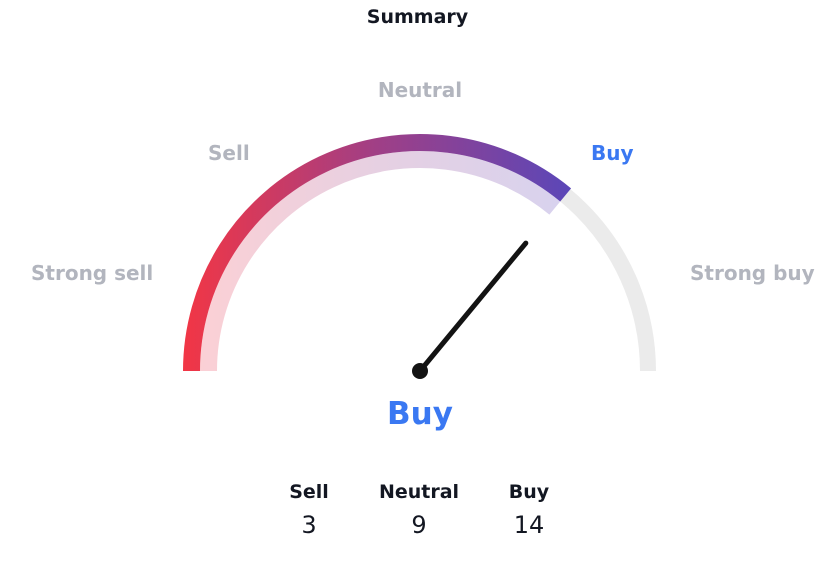 This screenshot has width=835, height=562. Describe the element at coordinates (420, 371) in the screenshot. I see `gauge-needle-hub` at that location.